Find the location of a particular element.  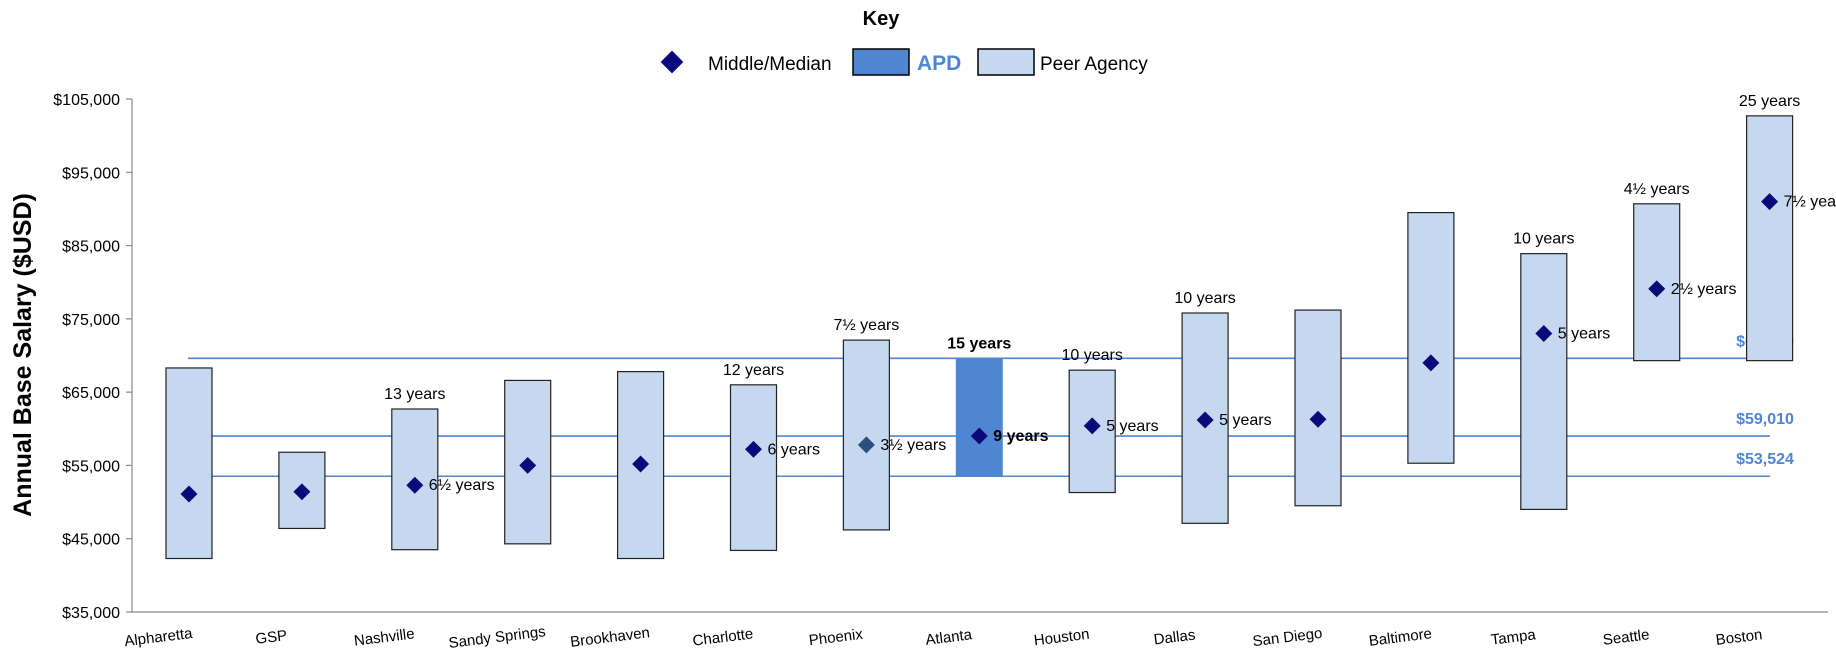

x-tick-label: Nashville is located at coordinates (384, 637).